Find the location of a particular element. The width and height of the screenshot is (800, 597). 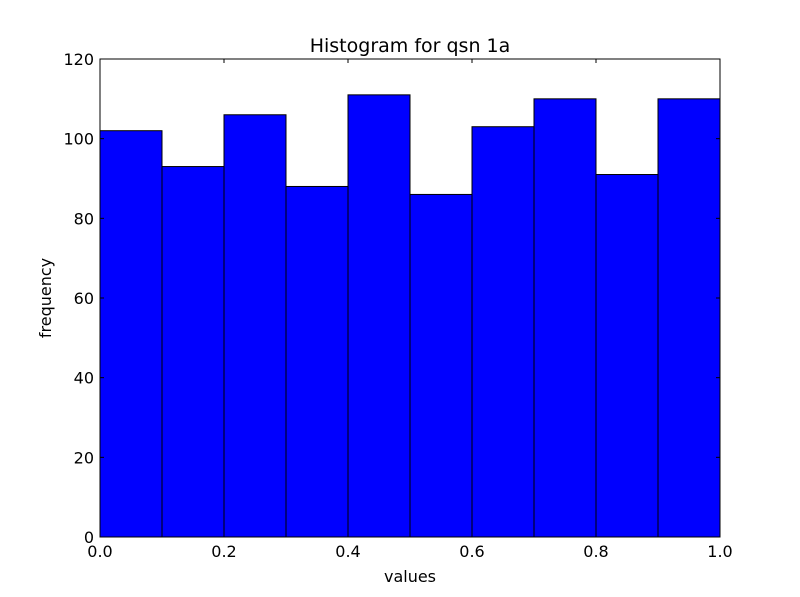

y-tick-label-3: 60 is located at coordinates (84, 298).